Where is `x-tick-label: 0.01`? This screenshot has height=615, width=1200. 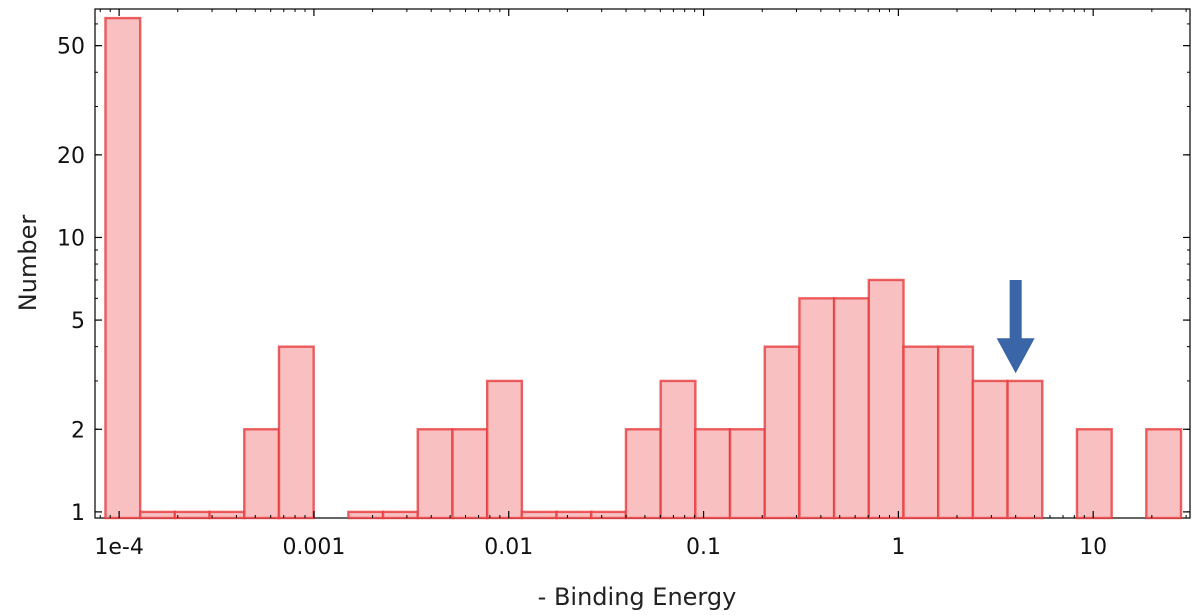 x-tick-label: 0.01 is located at coordinates (508, 547).